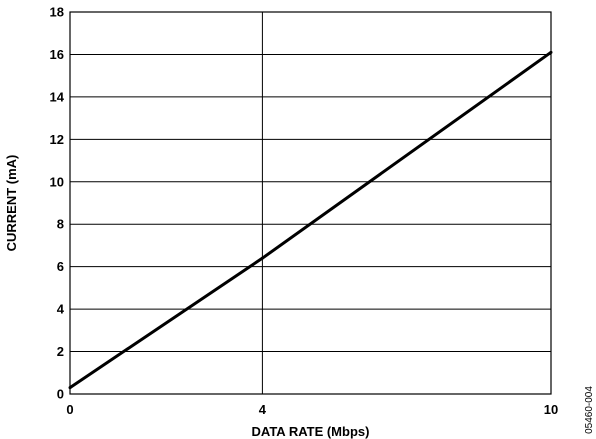  What do you see at coordinates (61, 309) in the screenshot?
I see `y-tick-label: 4` at bounding box center [61, 309].